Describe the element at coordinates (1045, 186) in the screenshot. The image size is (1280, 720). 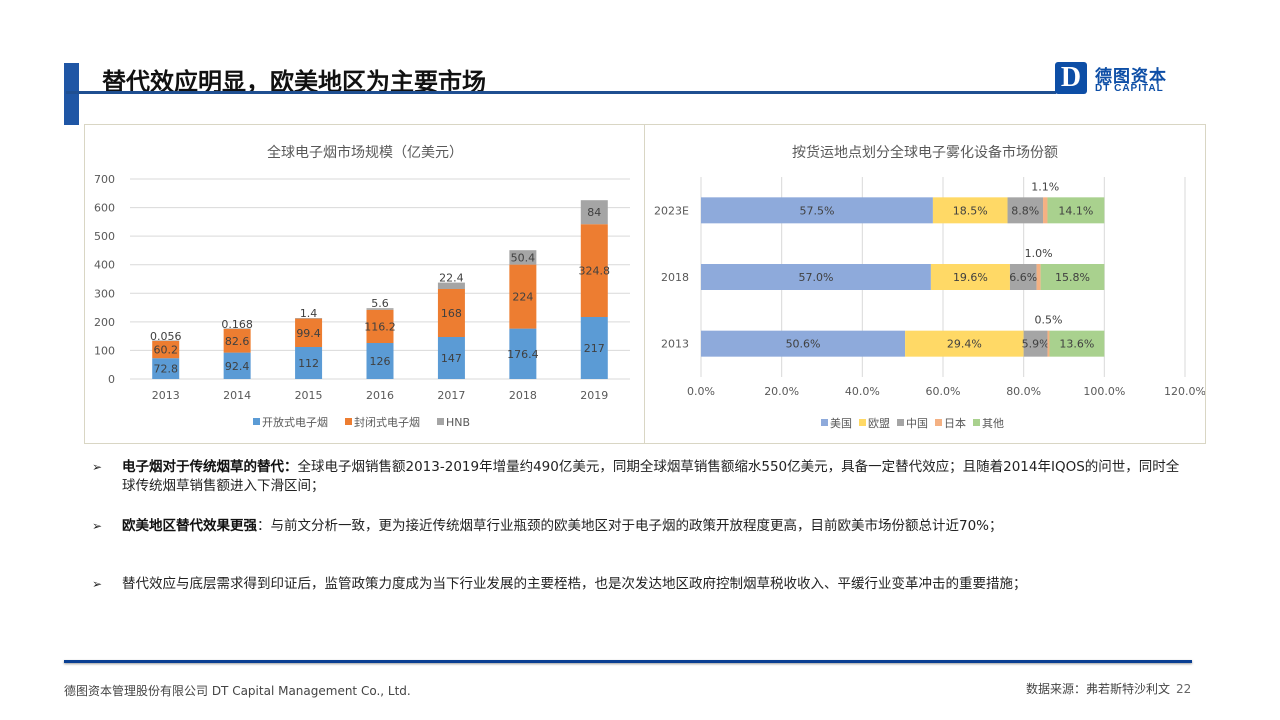
I see `data-label: 1.1%` at that location.